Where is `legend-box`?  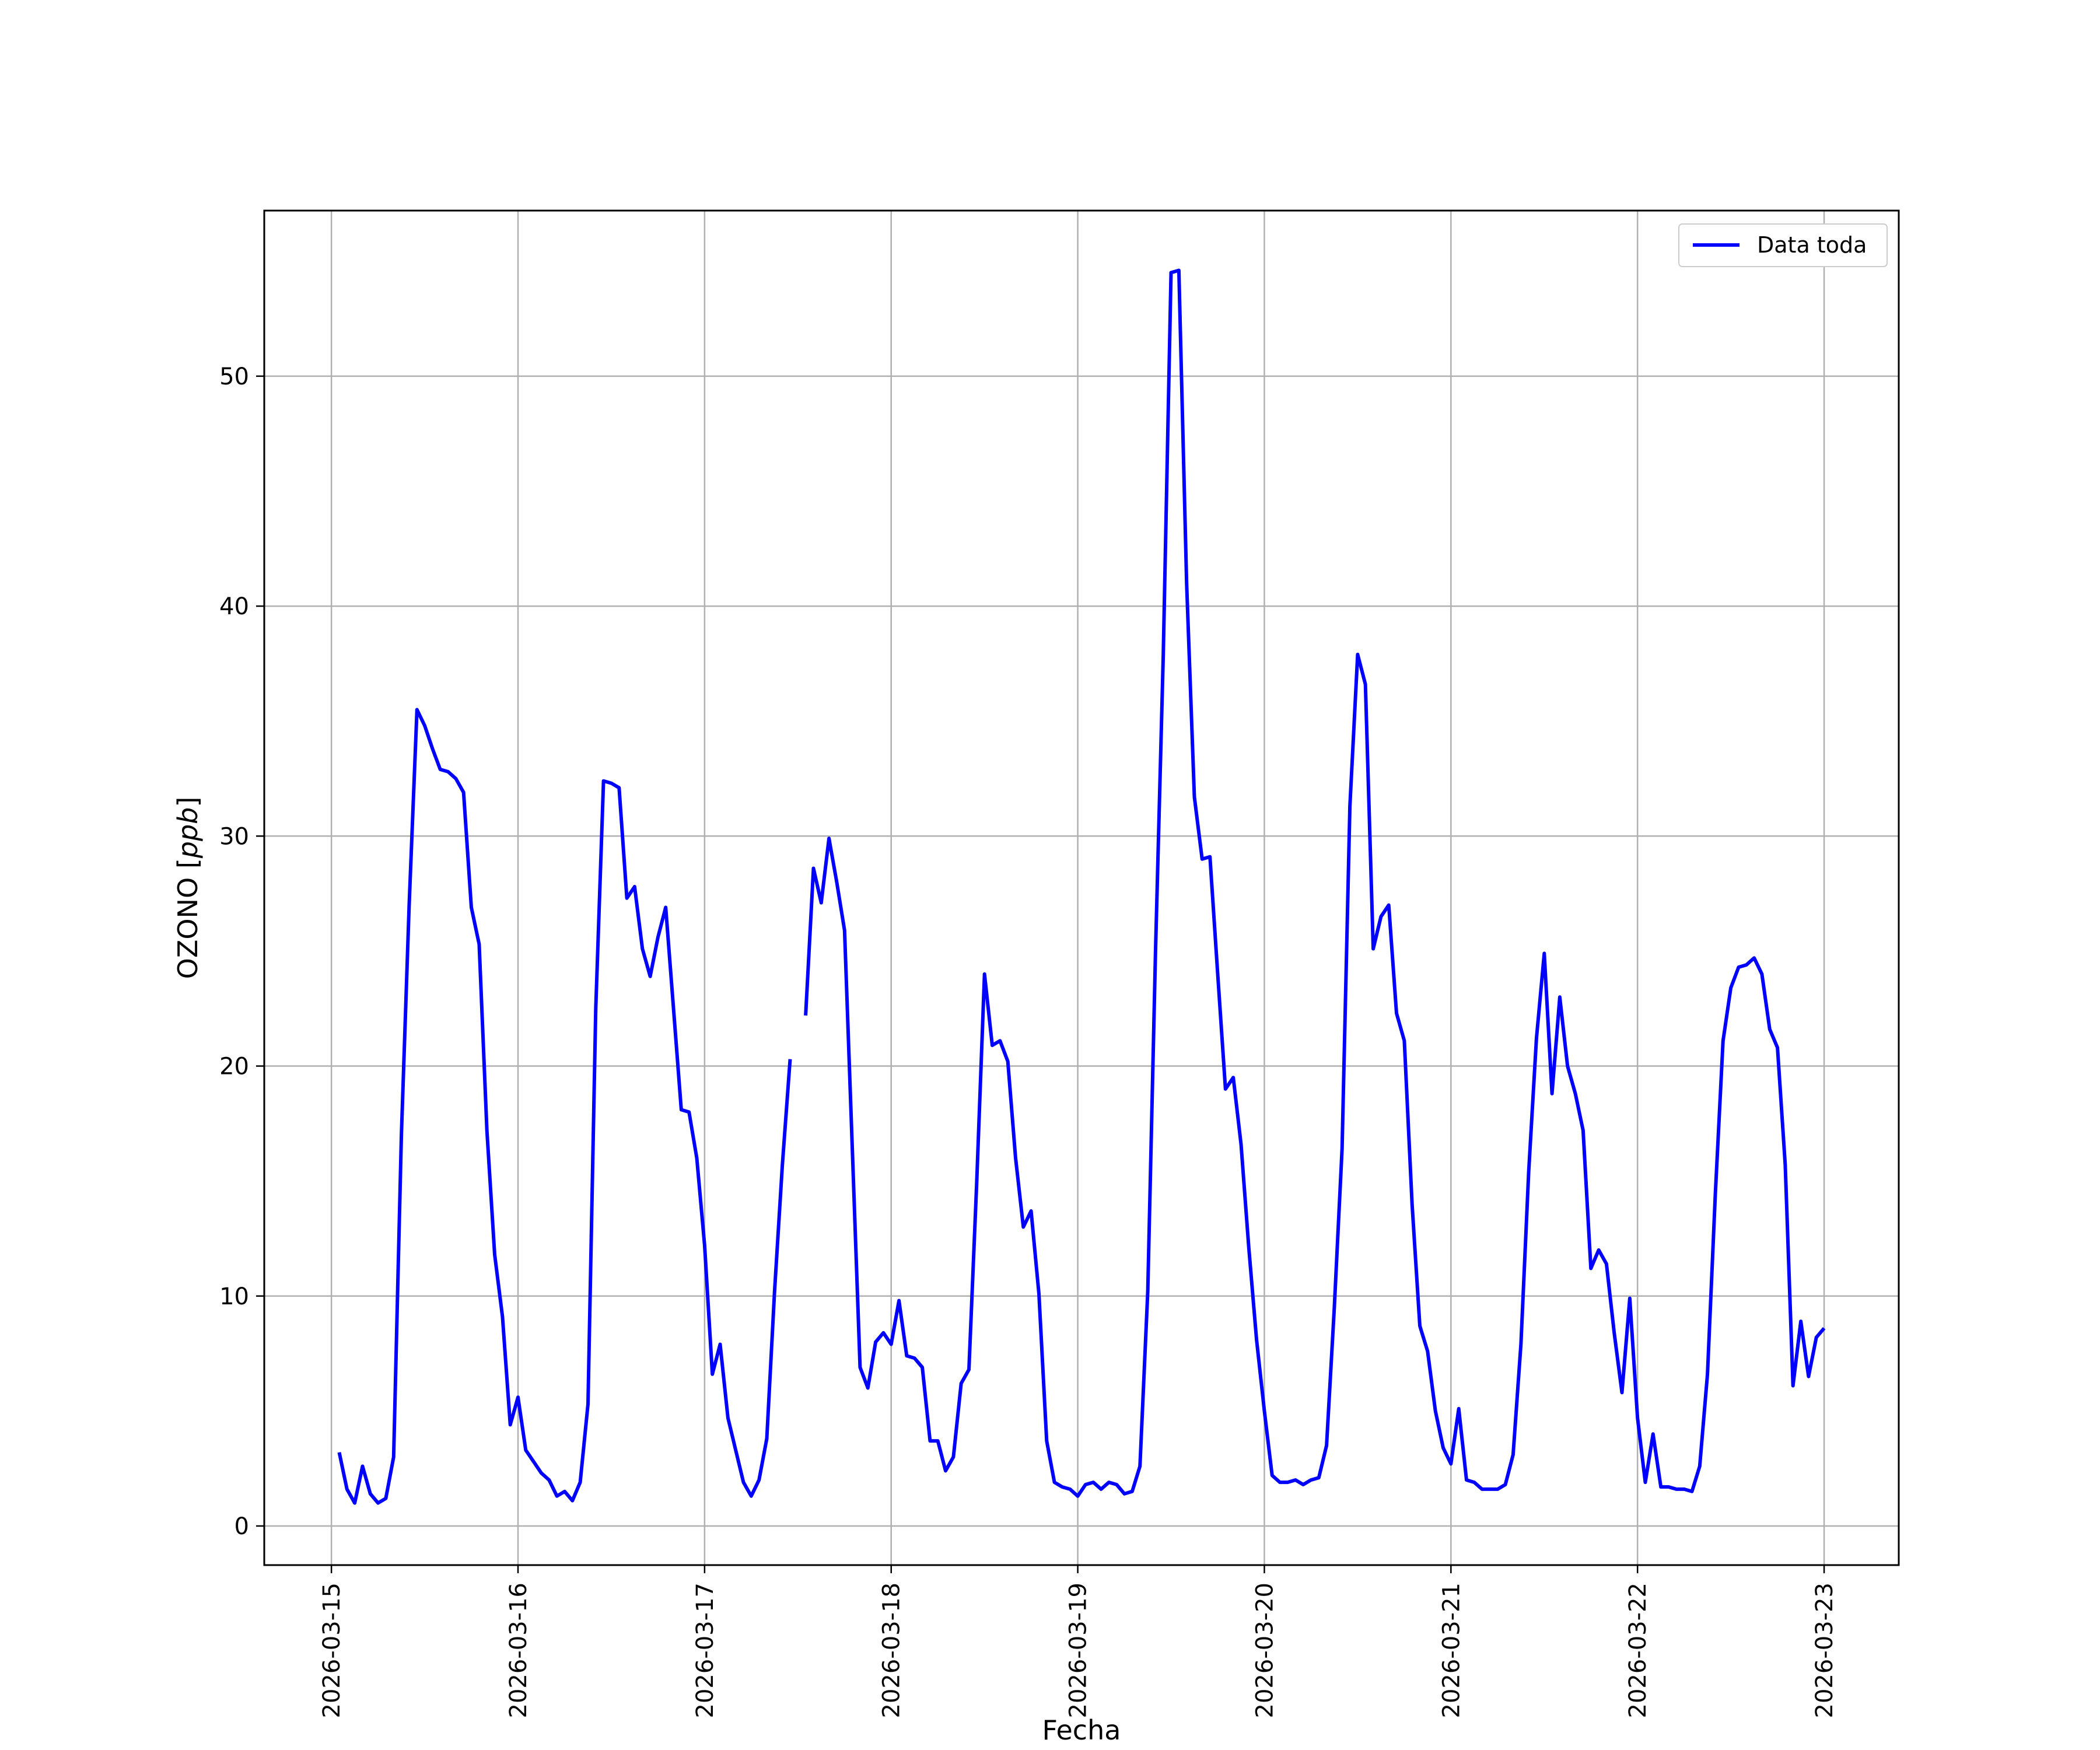 legend-box is located at coordinates (1783, 245).